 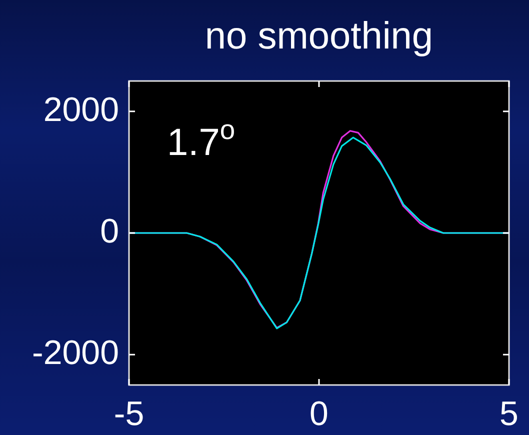 I want to click on x-tick-label: -5, so click(x=129, y=413).